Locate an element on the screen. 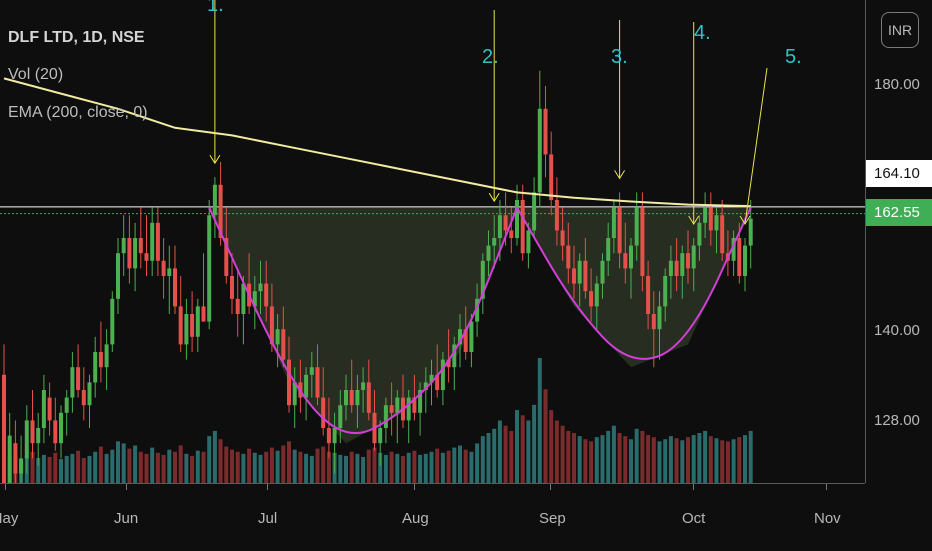 The width and height of the screenshot is (932, 551). time-tick-label: Jun is located at coordinates (126, 518).